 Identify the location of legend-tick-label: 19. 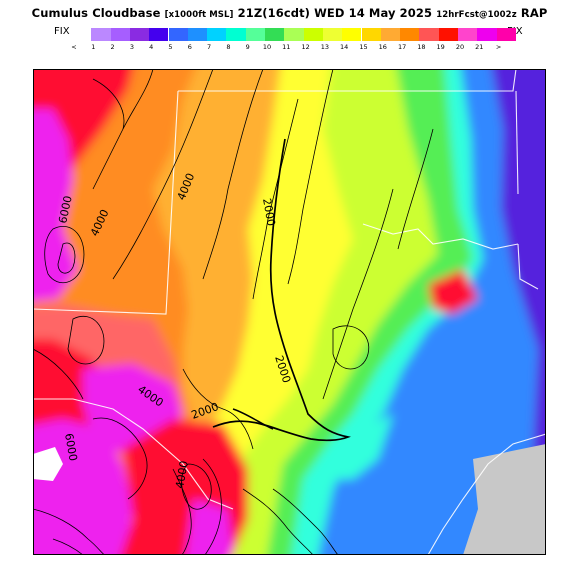
(440, 47).